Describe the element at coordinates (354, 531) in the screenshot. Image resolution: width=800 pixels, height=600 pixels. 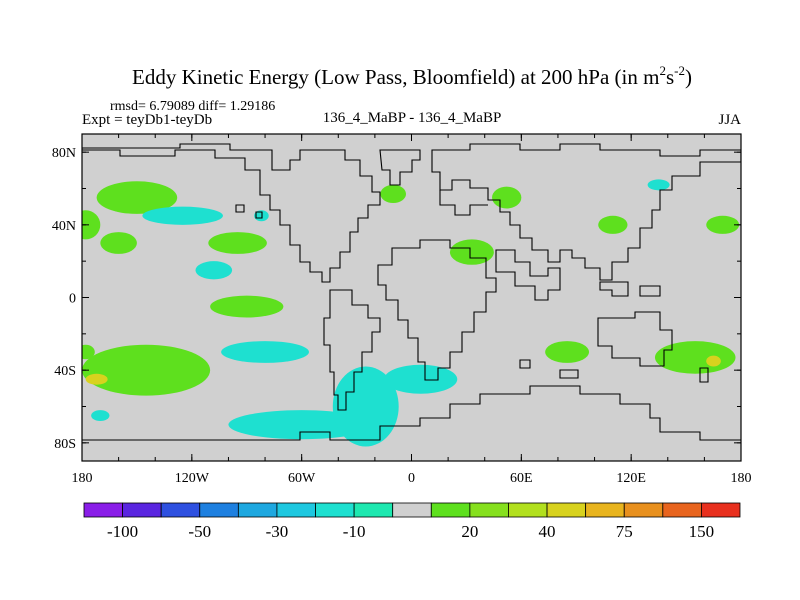
I see `colorbar-label: -10` at that location.